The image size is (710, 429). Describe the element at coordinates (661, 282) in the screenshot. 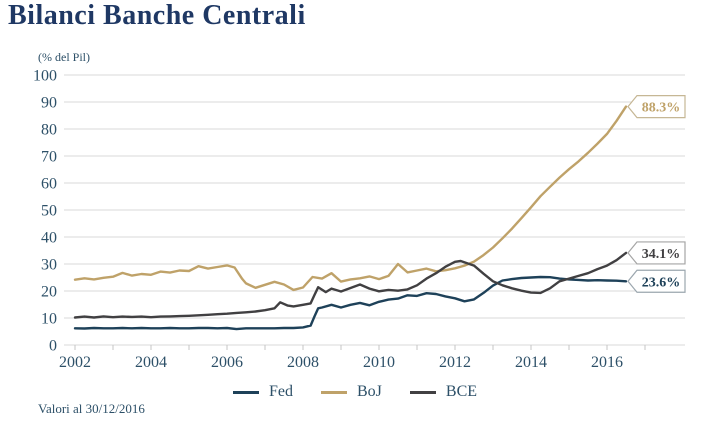

I see `end-label-fed: 23.6%` at that location.